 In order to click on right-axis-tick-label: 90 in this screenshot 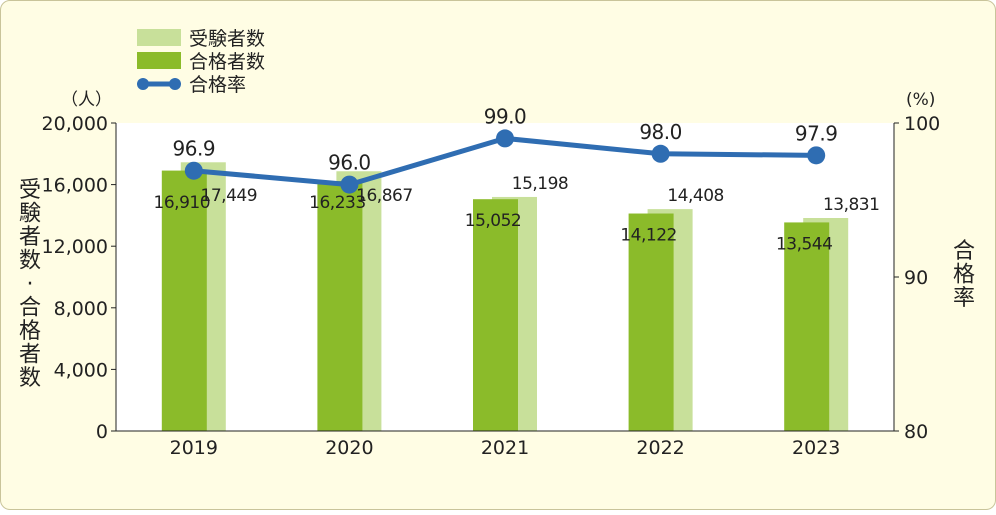, I will do `click(916, 278)`.